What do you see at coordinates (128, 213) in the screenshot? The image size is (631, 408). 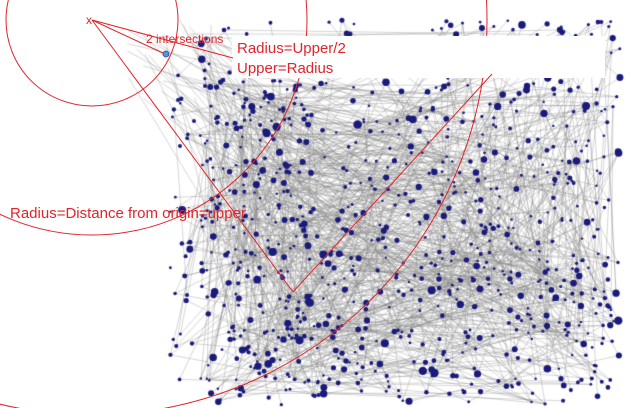 I see `radius-distance-label: Radius=Distance from origin=upper` at bounding box center [128, 213].